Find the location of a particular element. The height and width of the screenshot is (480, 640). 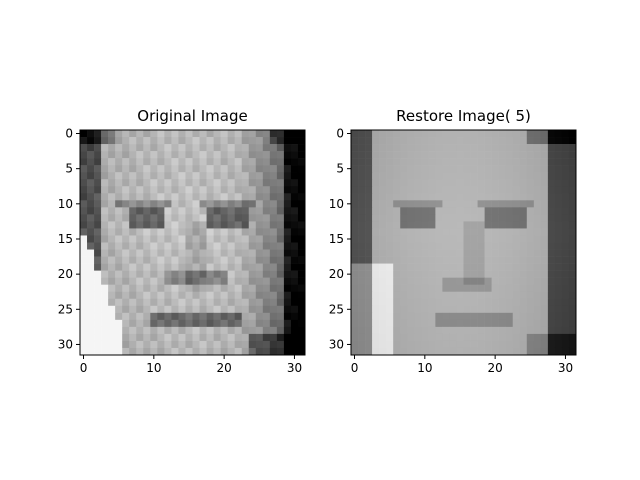

x-tick-label: 0 is located at coordinates (355, 368).